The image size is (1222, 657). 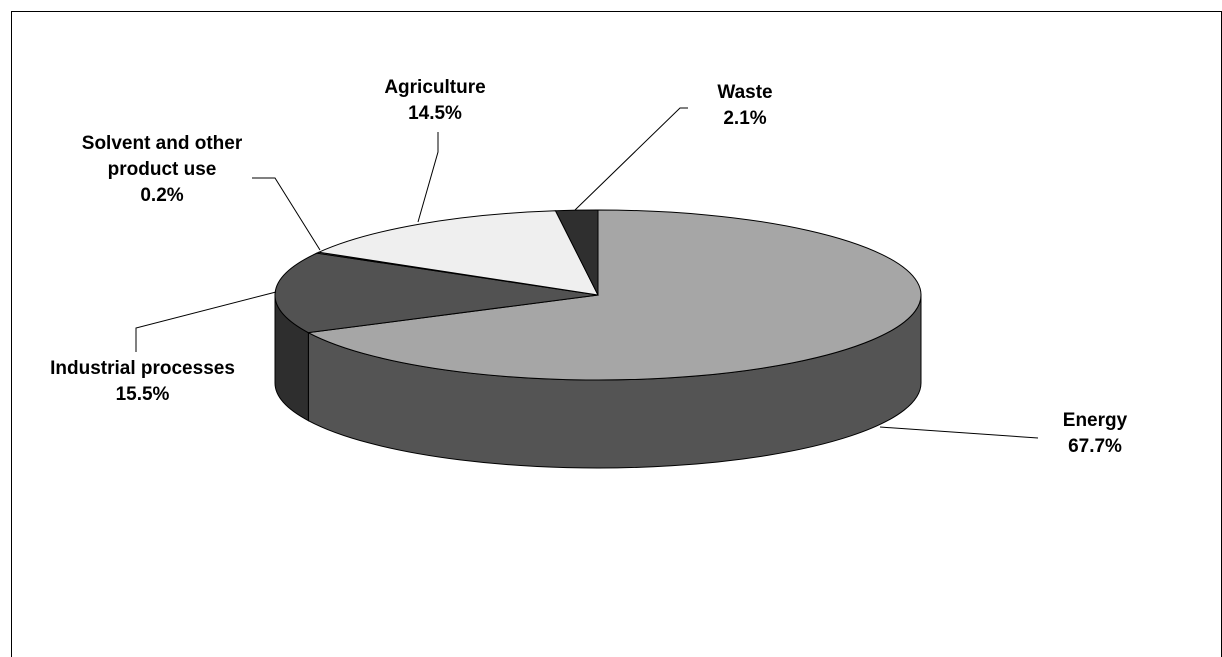 What do you see at coordinates (745, 106) in the screenshot?
I see `slice-label-waste: Waste 2.1%` at bounding box center [745, 106].